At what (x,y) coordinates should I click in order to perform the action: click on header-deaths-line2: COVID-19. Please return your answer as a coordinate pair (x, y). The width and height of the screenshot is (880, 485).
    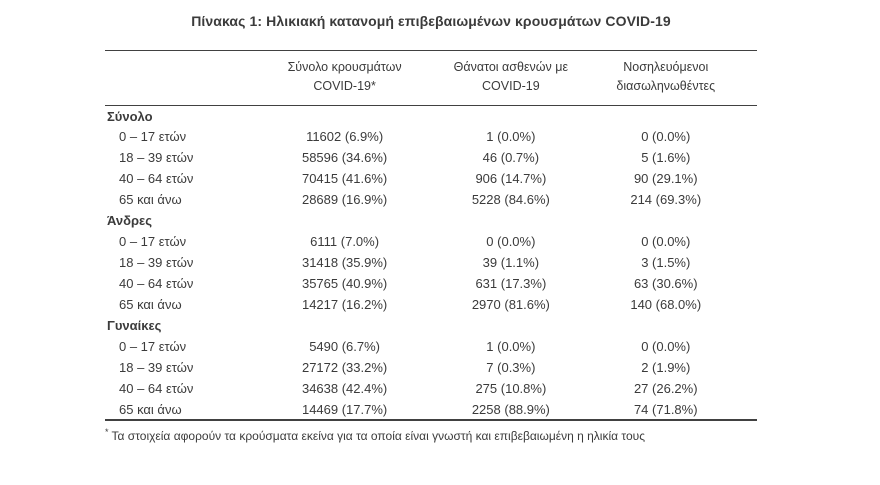
    Looking at the image, I should click on (511, 86).